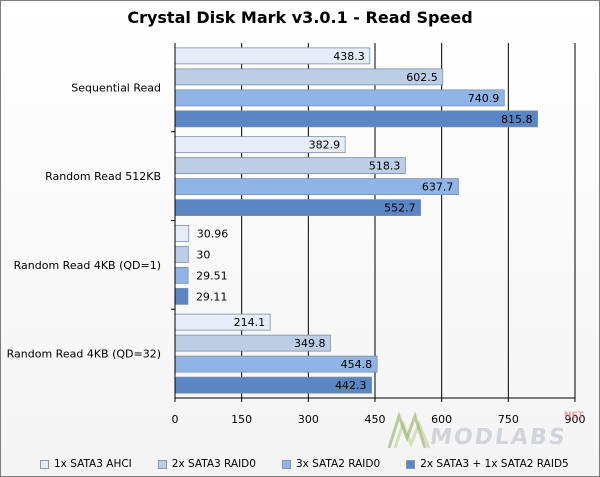 Image resolution: width=600 pixels, height=477 pixels. What do you see at coordinates (484, 98) in the screenshot?
I see `data-label: 740.9` at bounding box center [484, 98].